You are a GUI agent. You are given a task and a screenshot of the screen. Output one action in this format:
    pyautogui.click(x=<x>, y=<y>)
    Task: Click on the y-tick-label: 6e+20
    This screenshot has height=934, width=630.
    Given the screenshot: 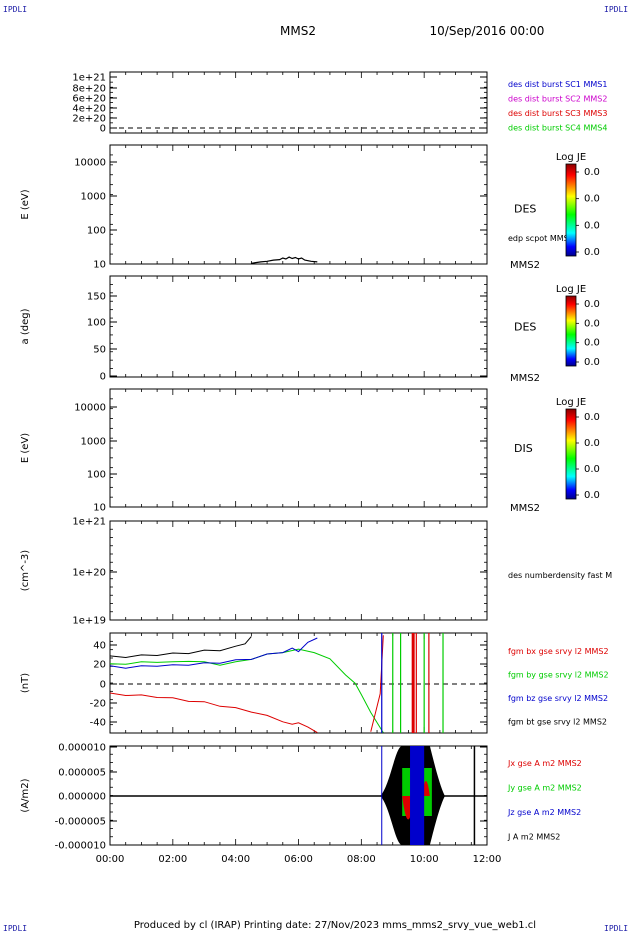 What is the action you would take?
    pyautogui.click(x=89, y=99)
    